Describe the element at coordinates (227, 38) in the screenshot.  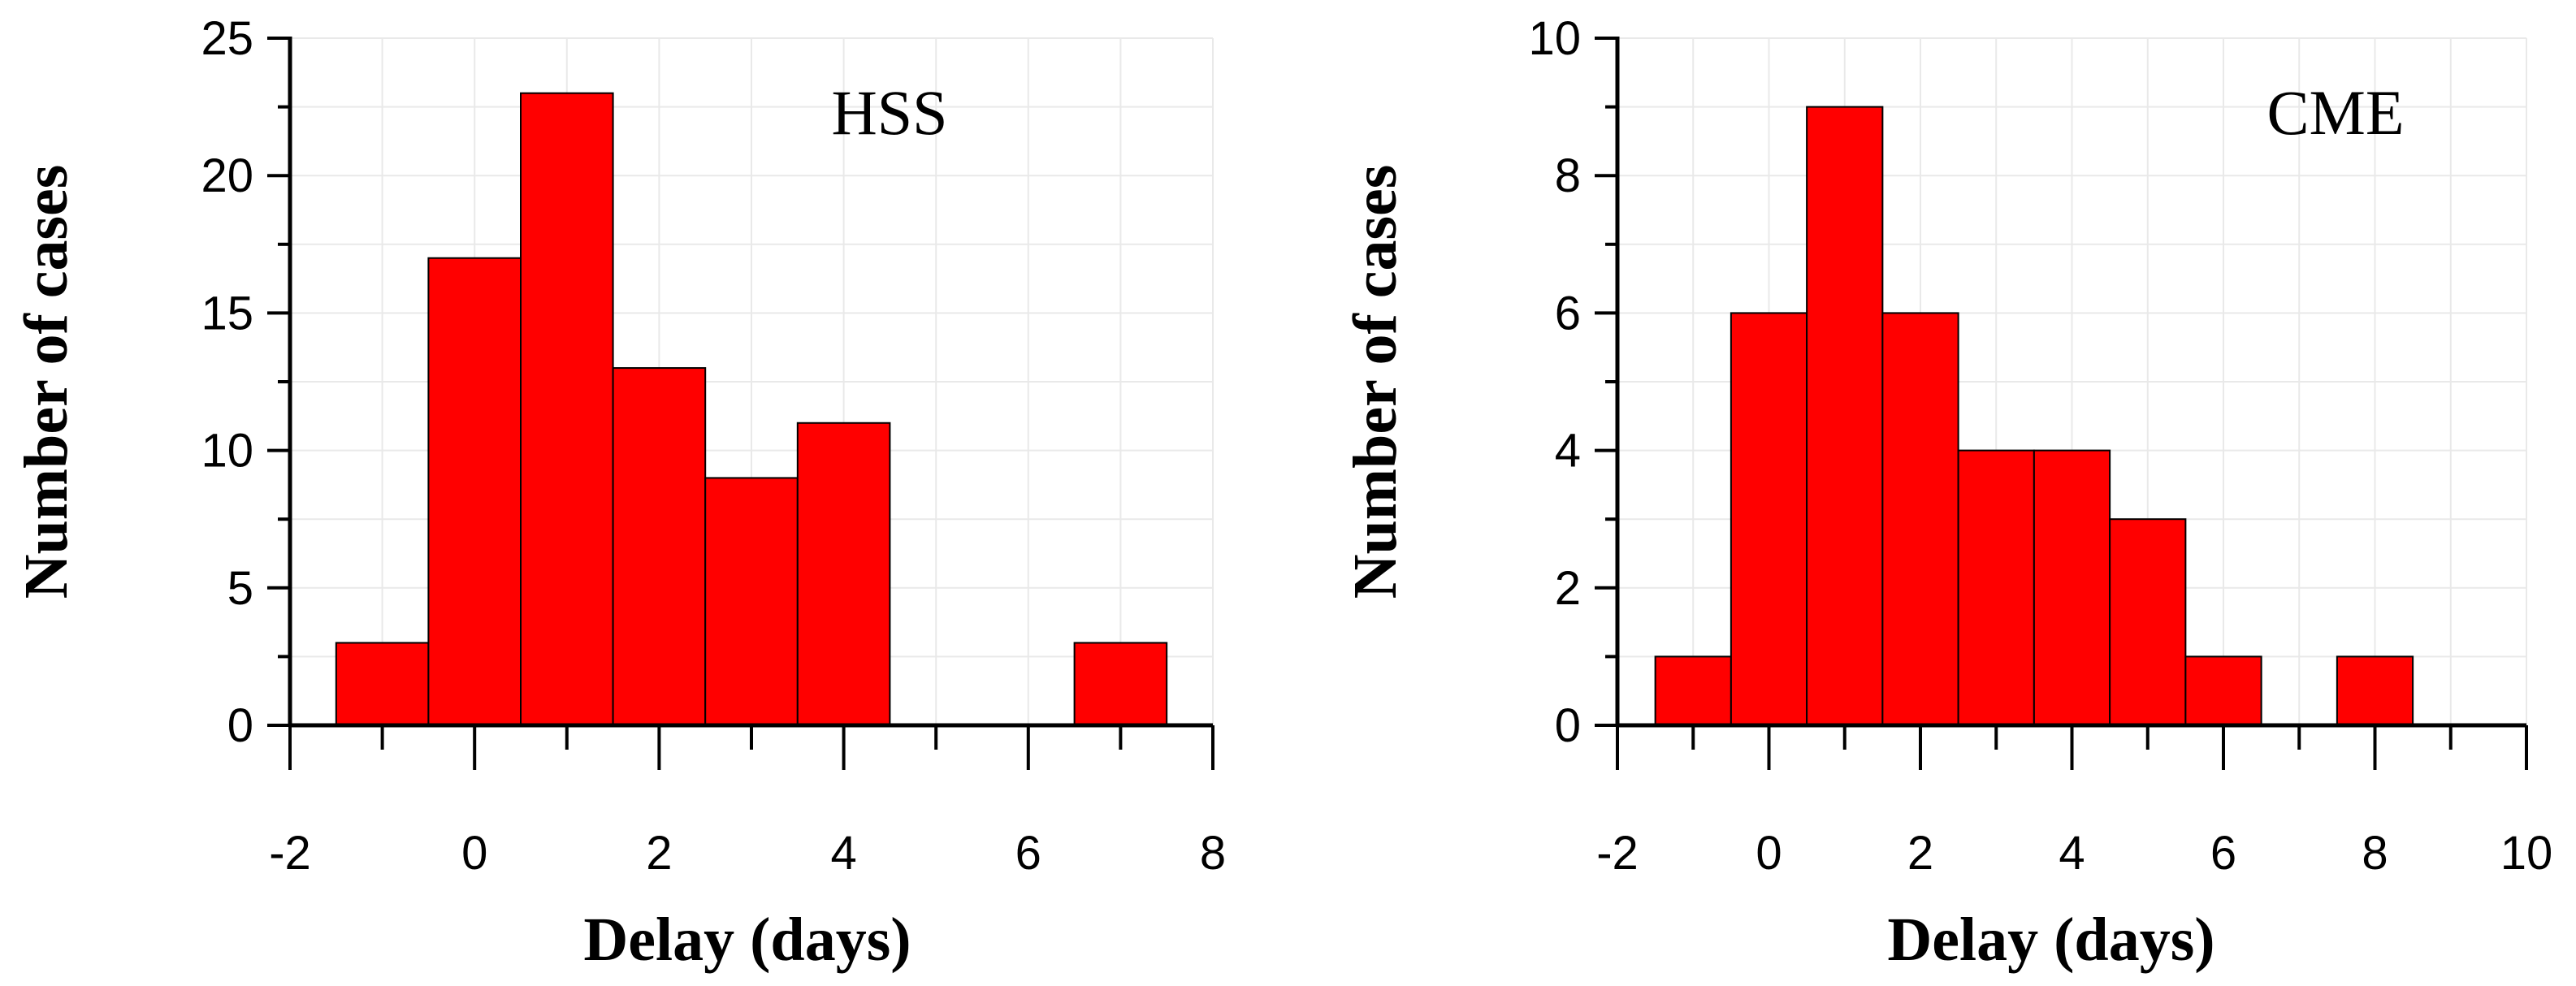
I see `hss-y-tick-label: 25` at that location.